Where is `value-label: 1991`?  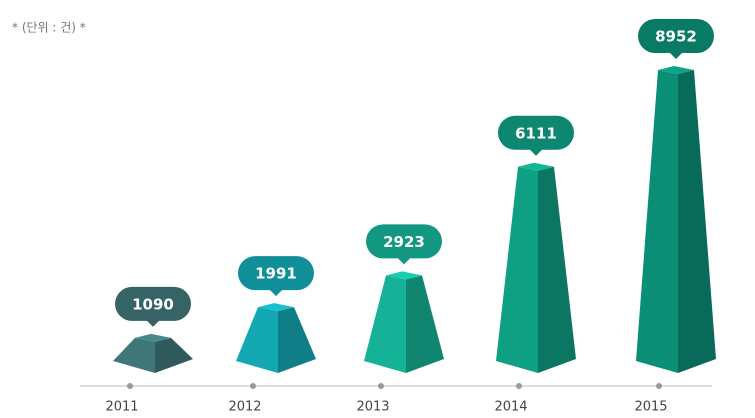 value-label: 1991 is located at coordinates (276, 274).